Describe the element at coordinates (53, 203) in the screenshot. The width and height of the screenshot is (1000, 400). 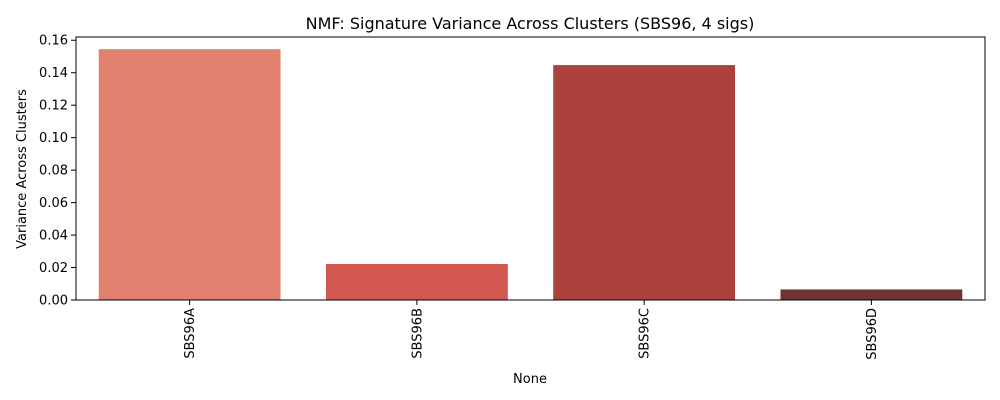
I see `y-tick-label: 0.06` at that location.